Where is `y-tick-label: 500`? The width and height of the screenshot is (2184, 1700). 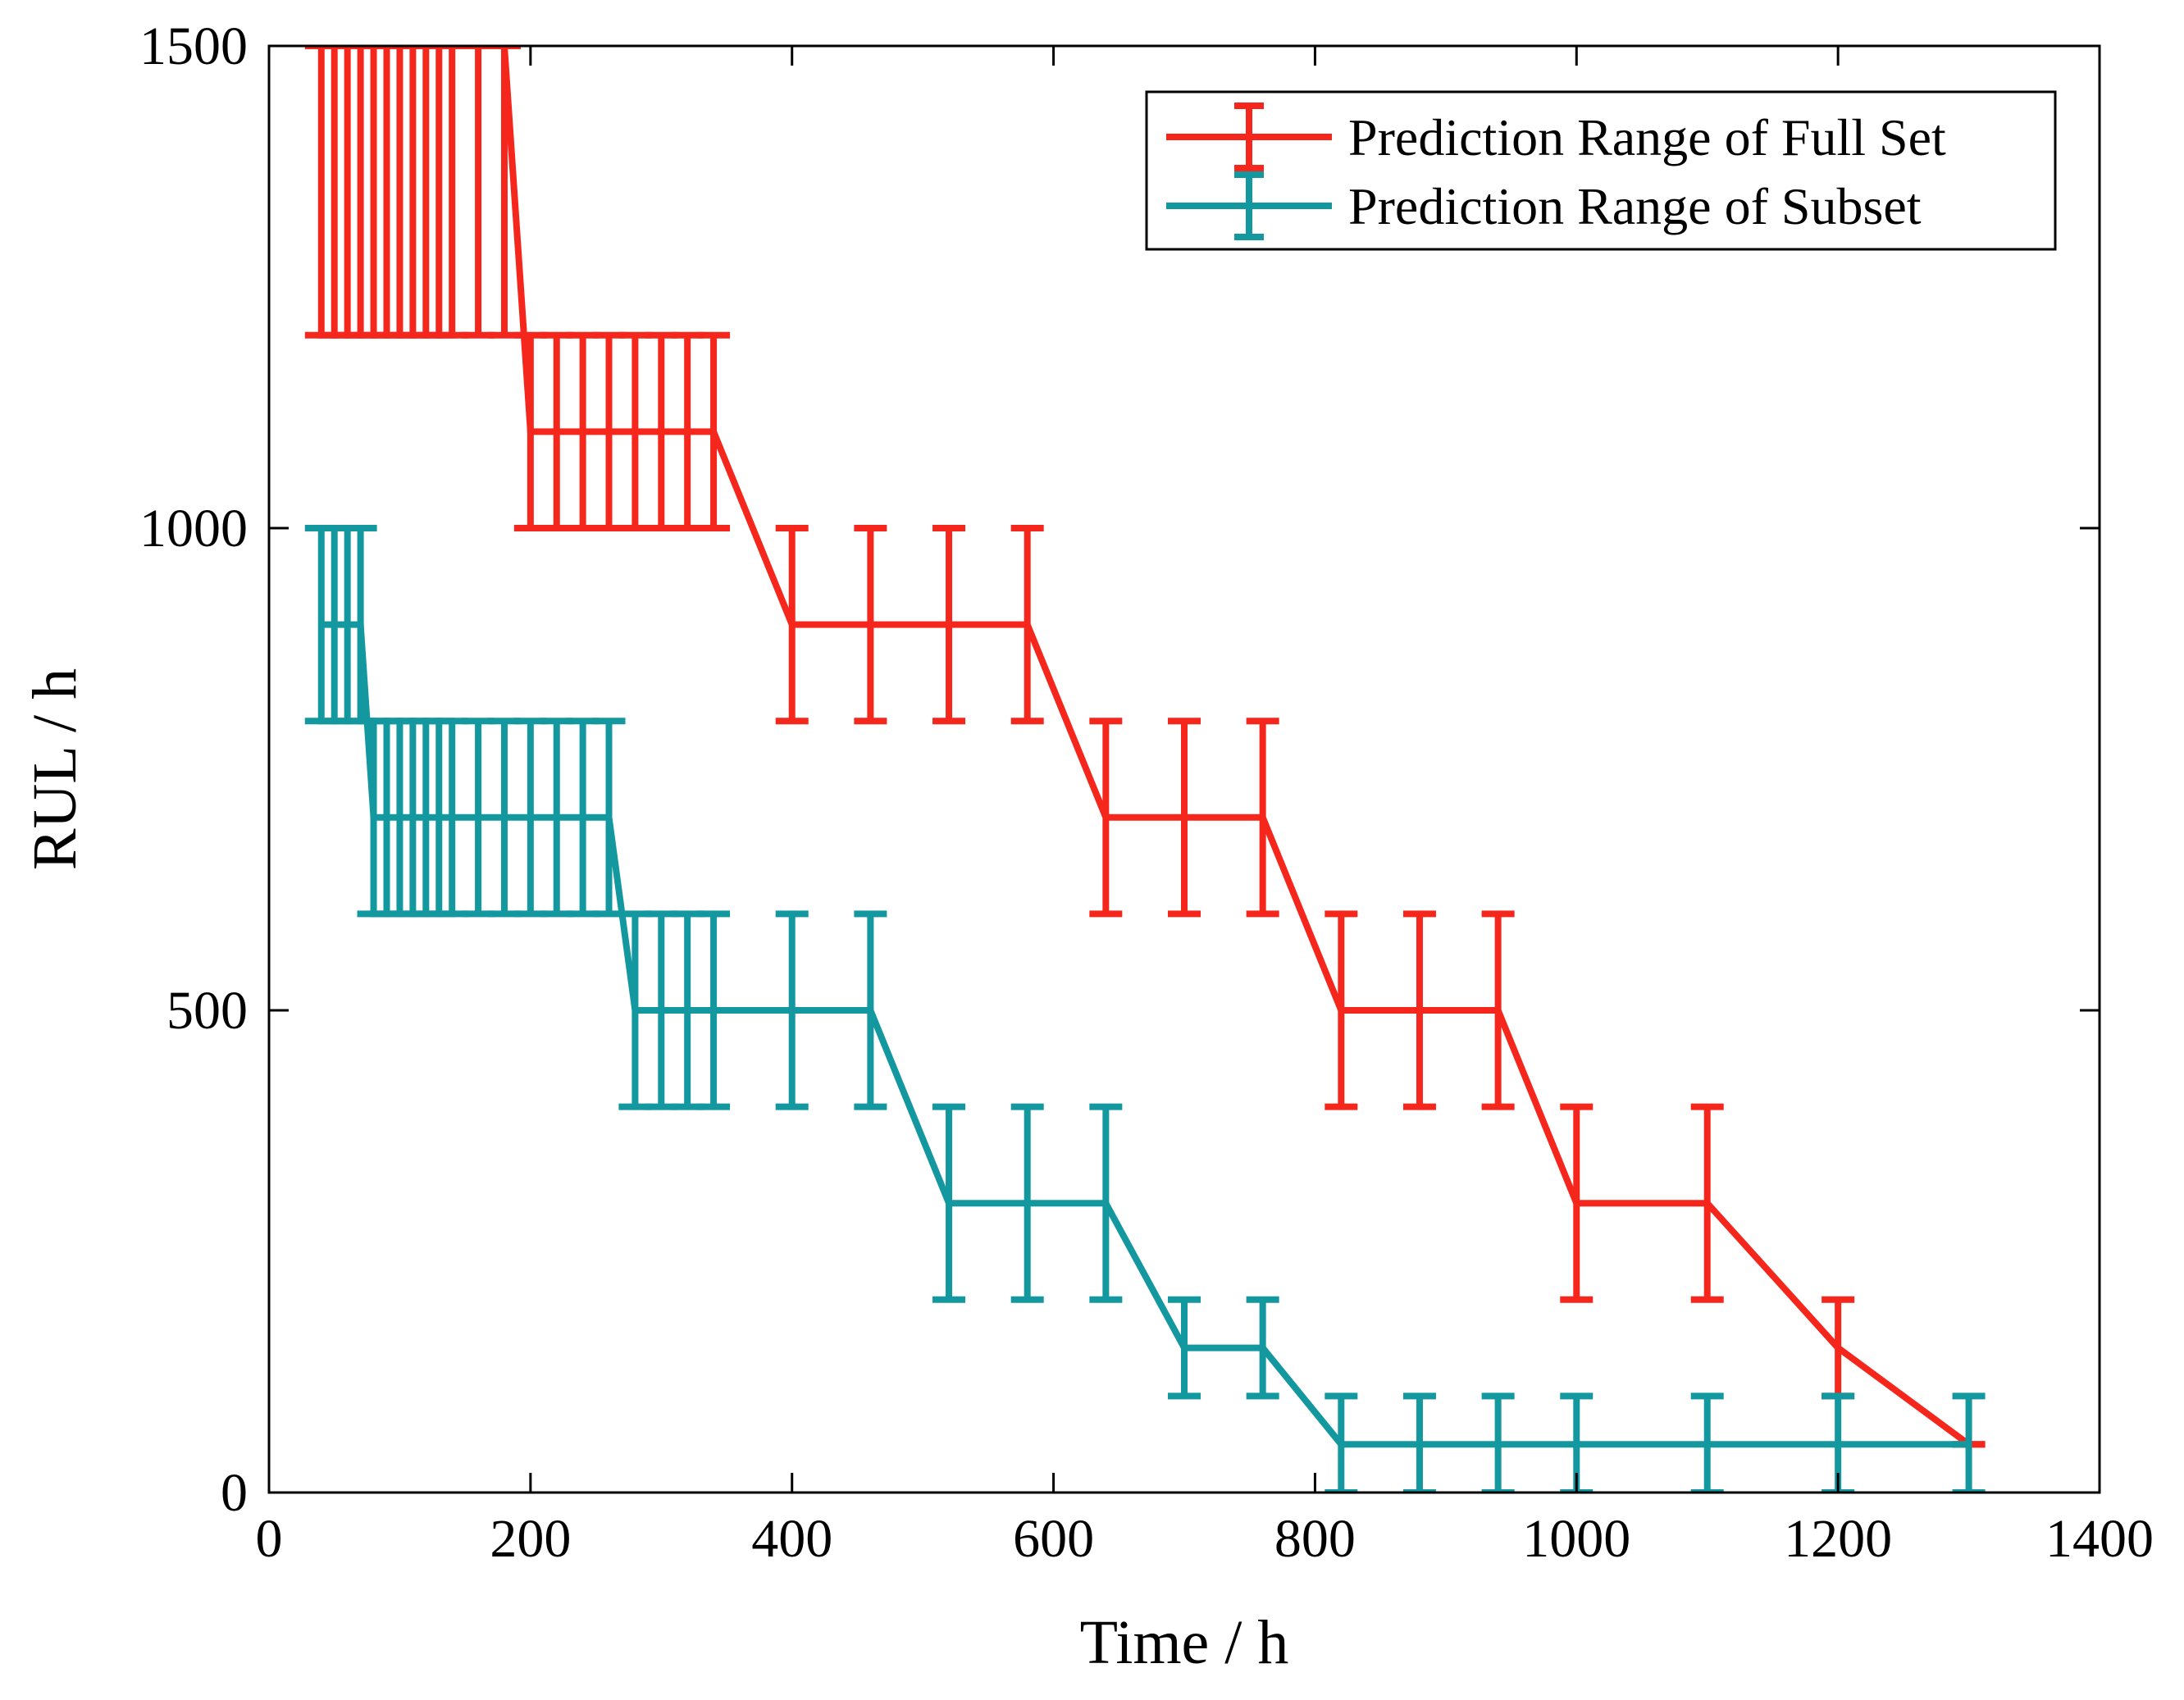 y-tick-label: 500 is located at coordinates (207, 1011).